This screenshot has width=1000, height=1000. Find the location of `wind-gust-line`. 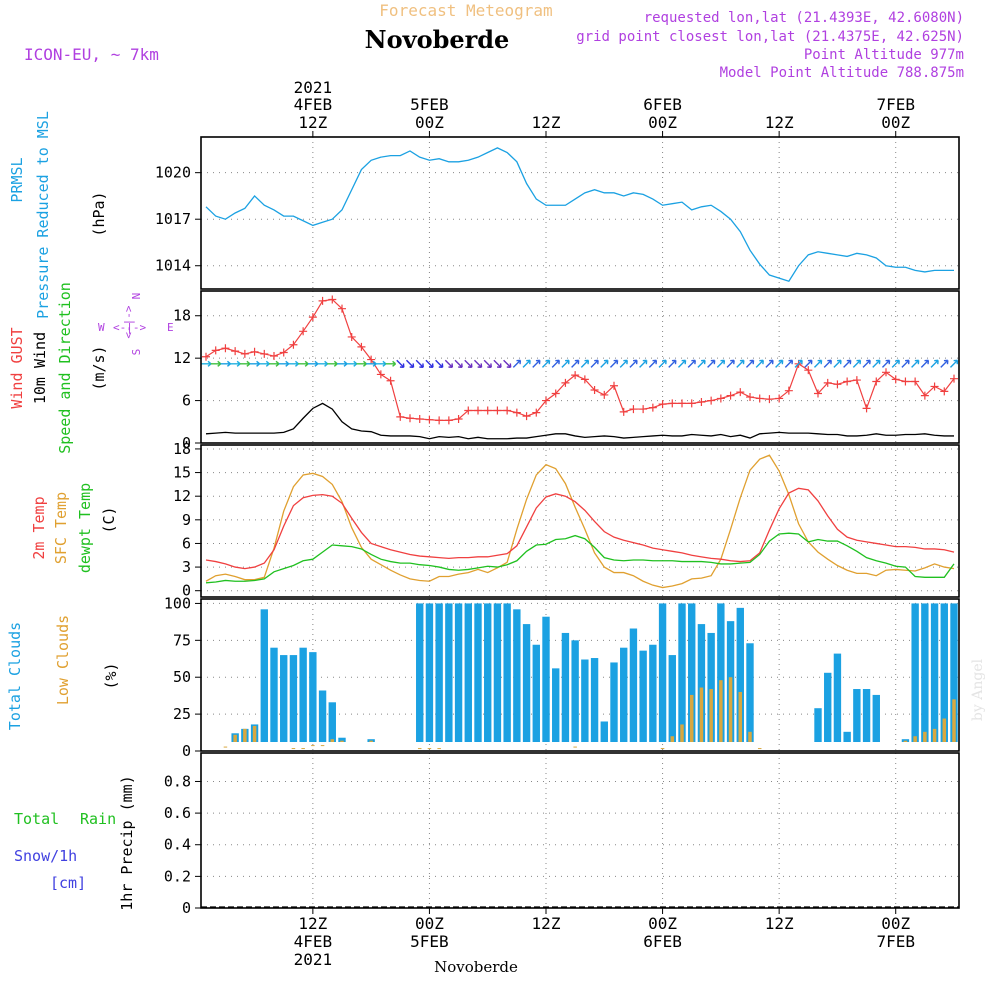

wind-gust-line is located at coordinates (580, 359).